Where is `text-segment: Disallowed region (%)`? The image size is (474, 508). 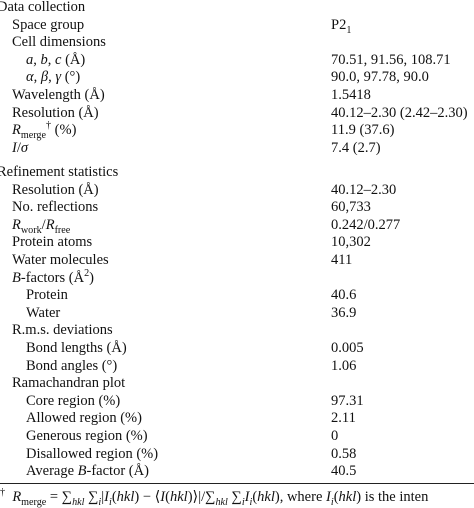 text-segment: Disallowed region (%) is located at coordinates (92, 453).